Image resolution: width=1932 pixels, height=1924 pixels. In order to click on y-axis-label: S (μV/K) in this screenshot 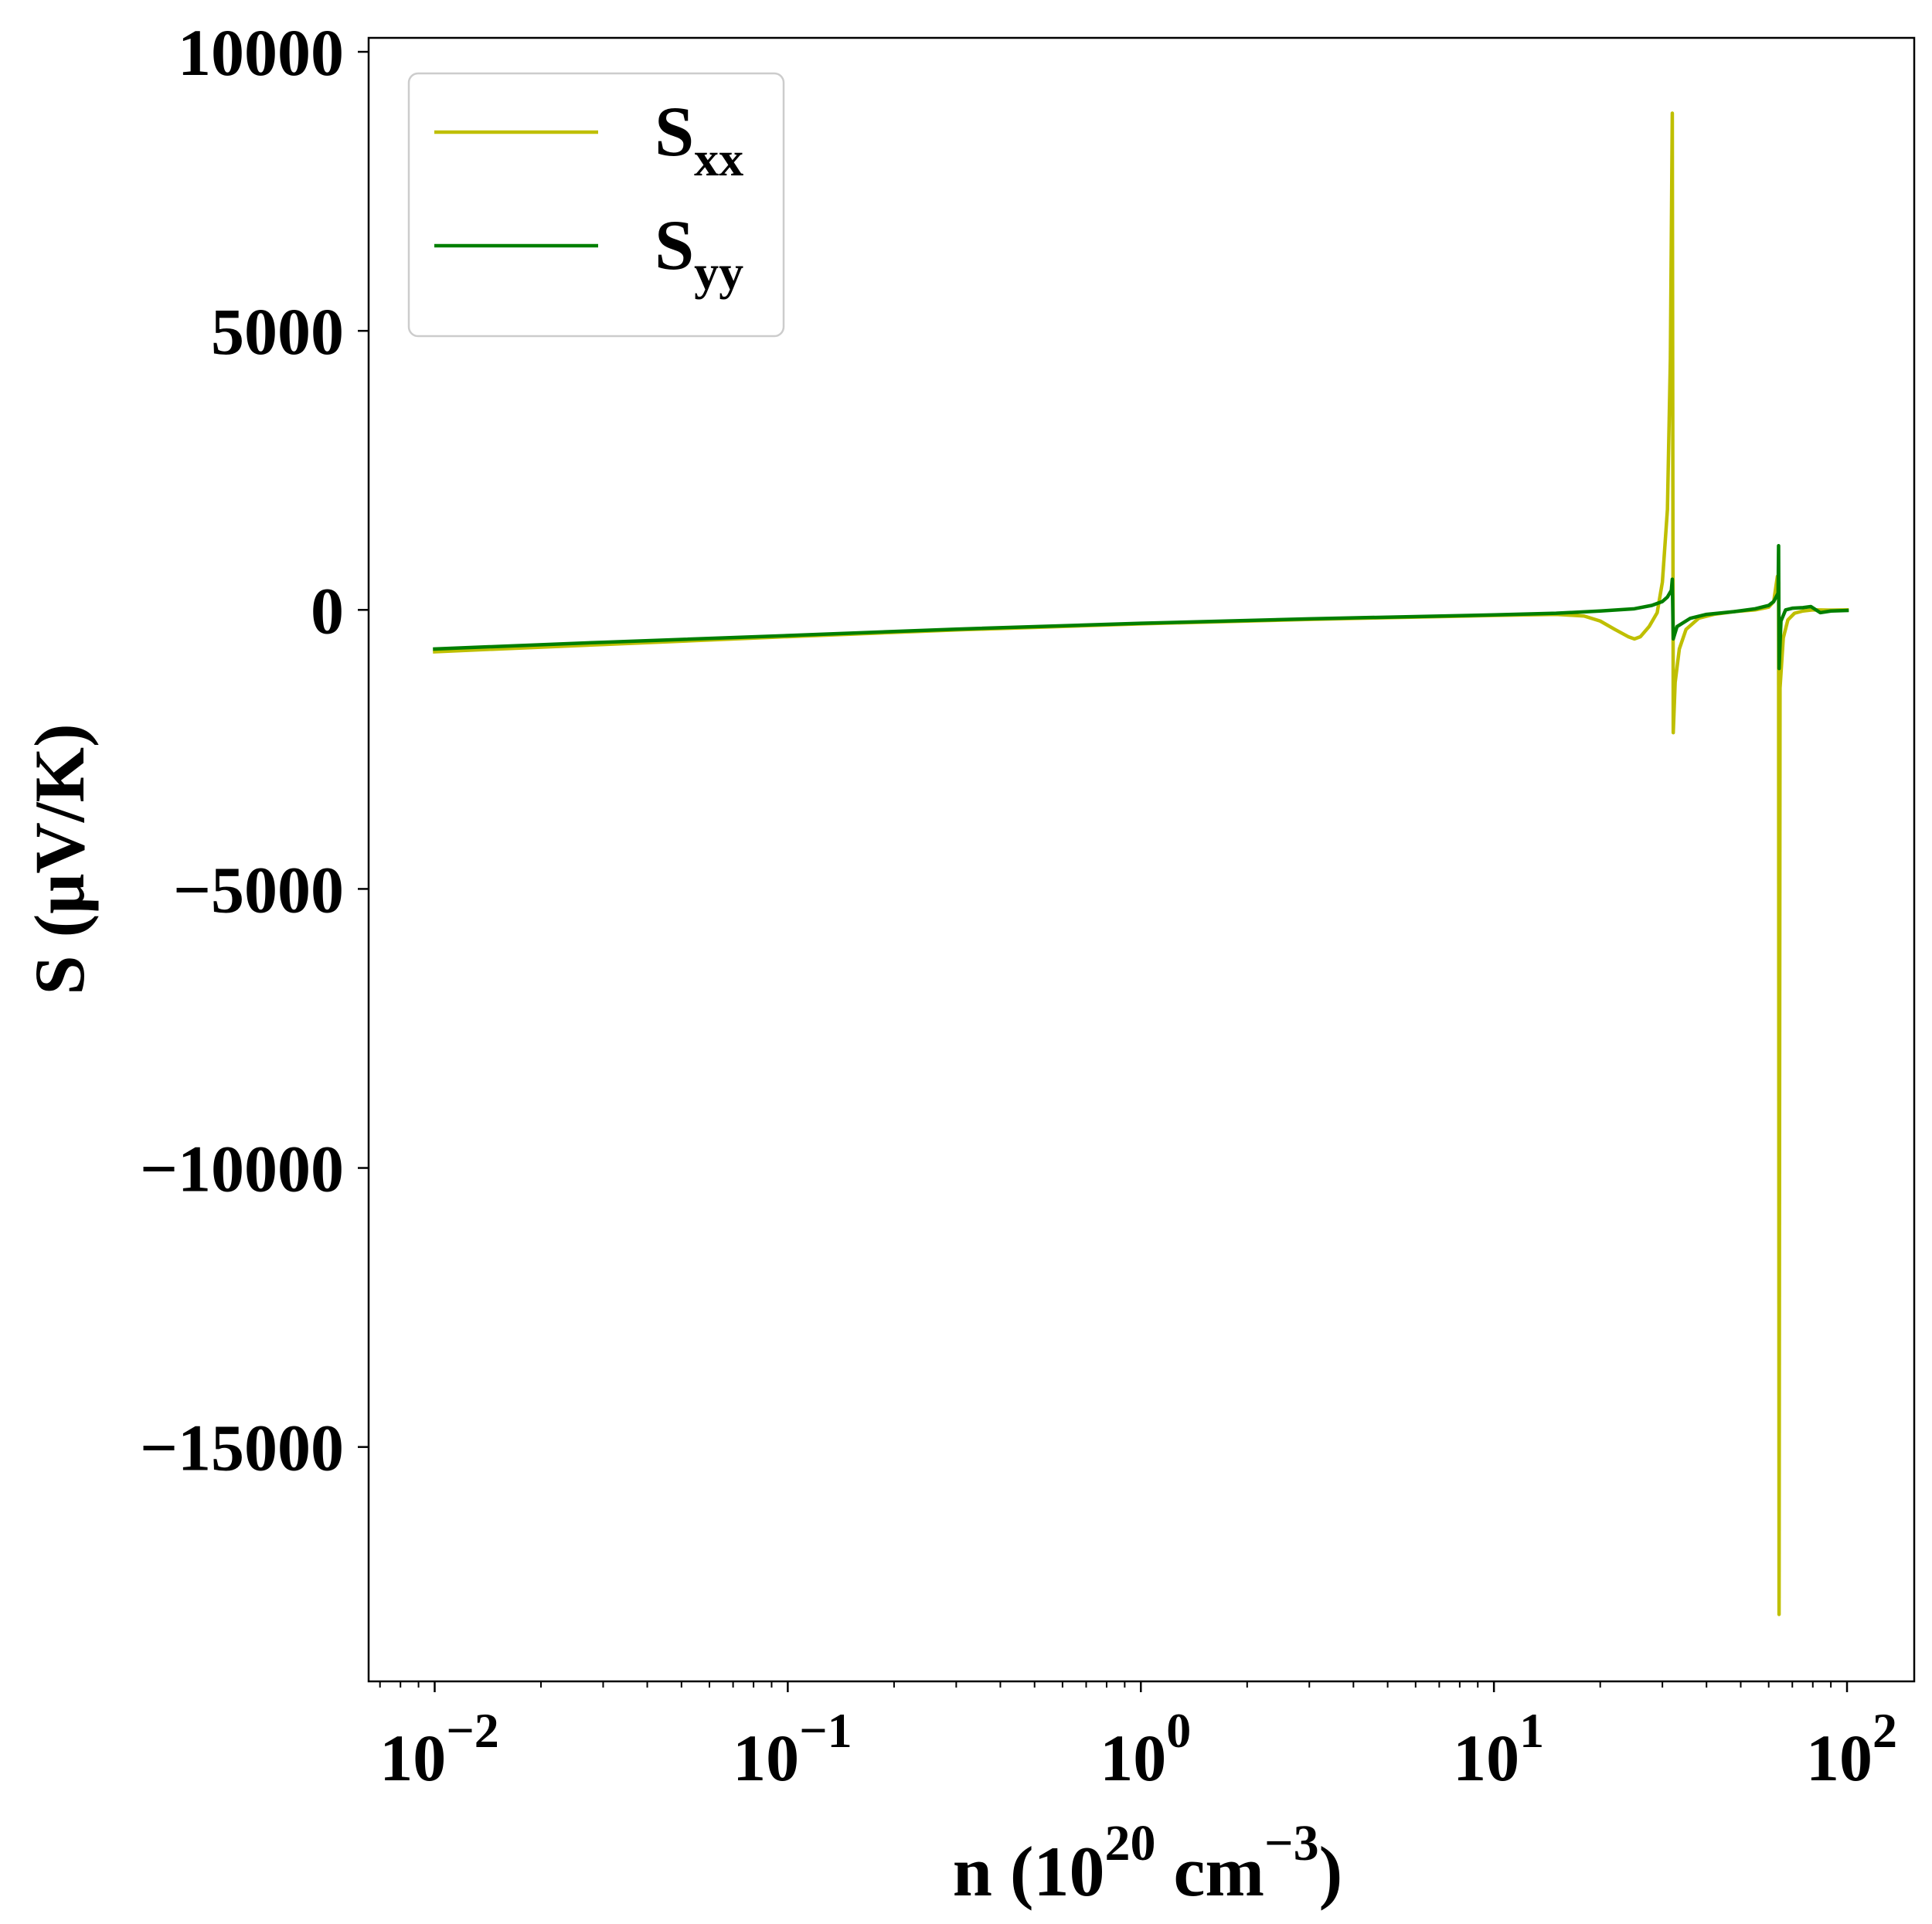, I will do `click(60, 858)`.